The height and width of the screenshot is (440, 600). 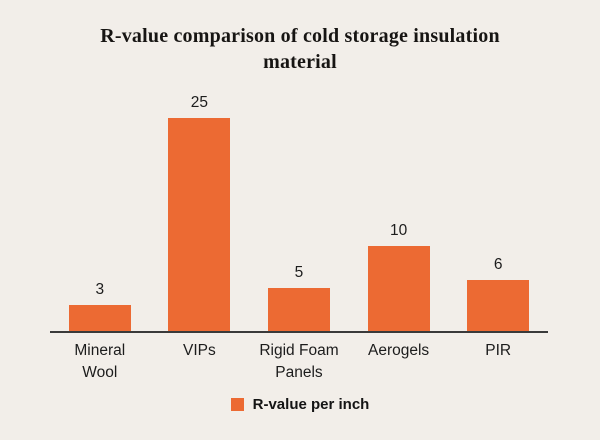 I want to click on bar-value-label: 5, so click(x=299, y=272).